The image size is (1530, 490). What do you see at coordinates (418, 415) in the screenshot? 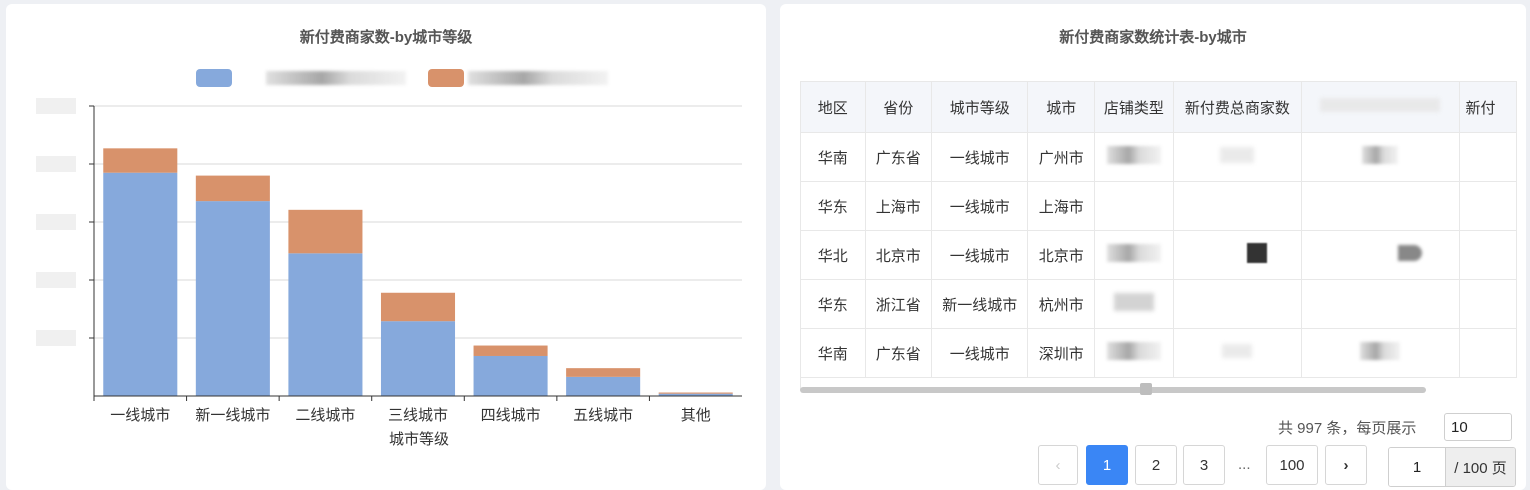
I see `x-tick-label: 三线城市` at bounding box center [418, 415].